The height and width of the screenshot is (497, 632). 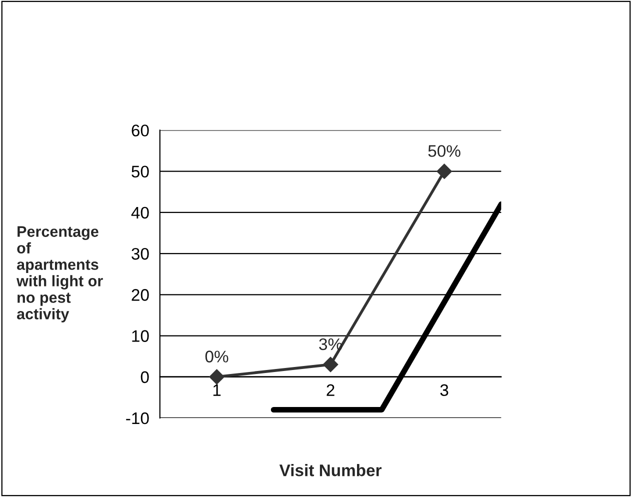 What do you see at coordinates (330, 470) in the screenshot?
I see `x-axis-title: Visit Number` at bounding box center [330, 470].